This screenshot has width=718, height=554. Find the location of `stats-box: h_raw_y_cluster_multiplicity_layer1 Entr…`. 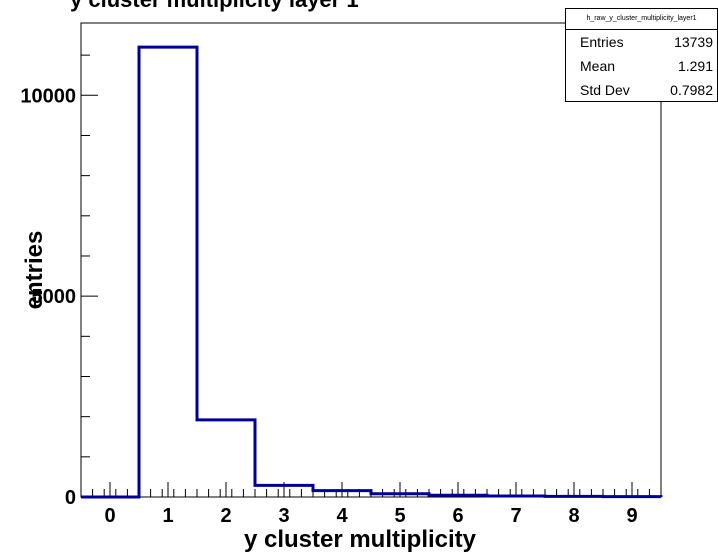

stats-box: h_raw_y_cluster_multiplicity_layer1 Entr… is located at coordinates (641, 55).